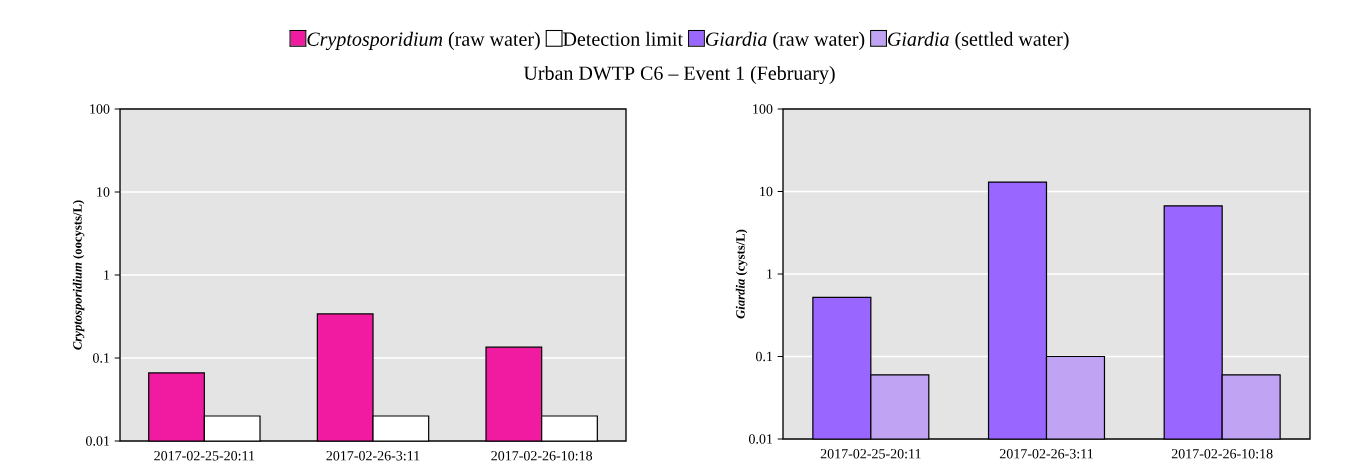 This screenshot has height=474, width=1359. What do you see at coordinates (78, 275) in the screenshot?
I see `y-axis-title: Cryptosporidium (oocysts/L)` at bounding box center [78, 275].